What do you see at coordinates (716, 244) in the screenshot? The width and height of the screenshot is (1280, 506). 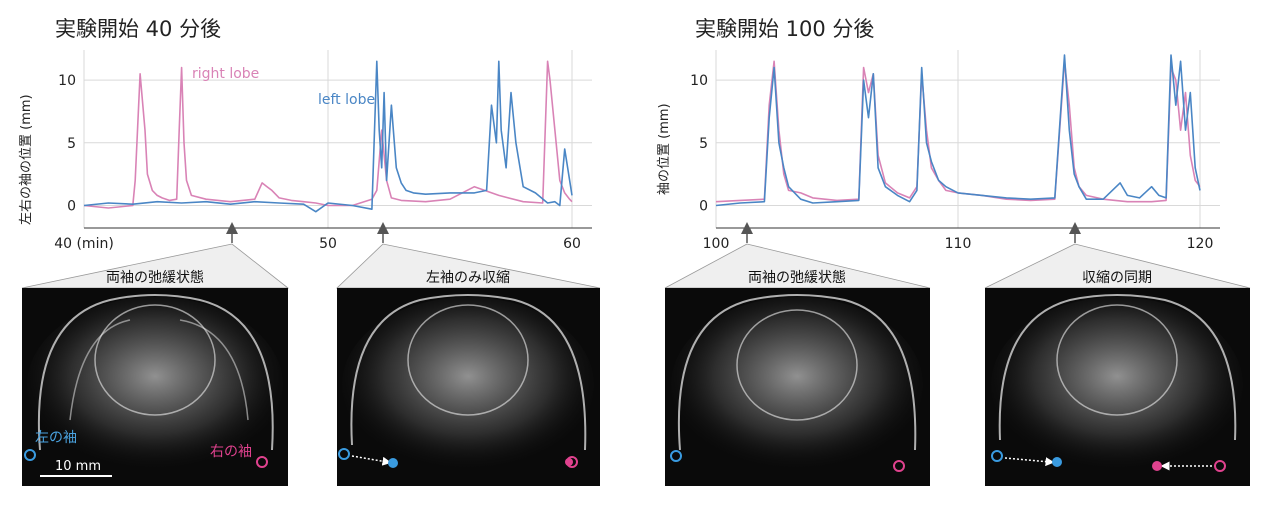 I see `x-tick-label: 100` at bounding box center [716, 244].